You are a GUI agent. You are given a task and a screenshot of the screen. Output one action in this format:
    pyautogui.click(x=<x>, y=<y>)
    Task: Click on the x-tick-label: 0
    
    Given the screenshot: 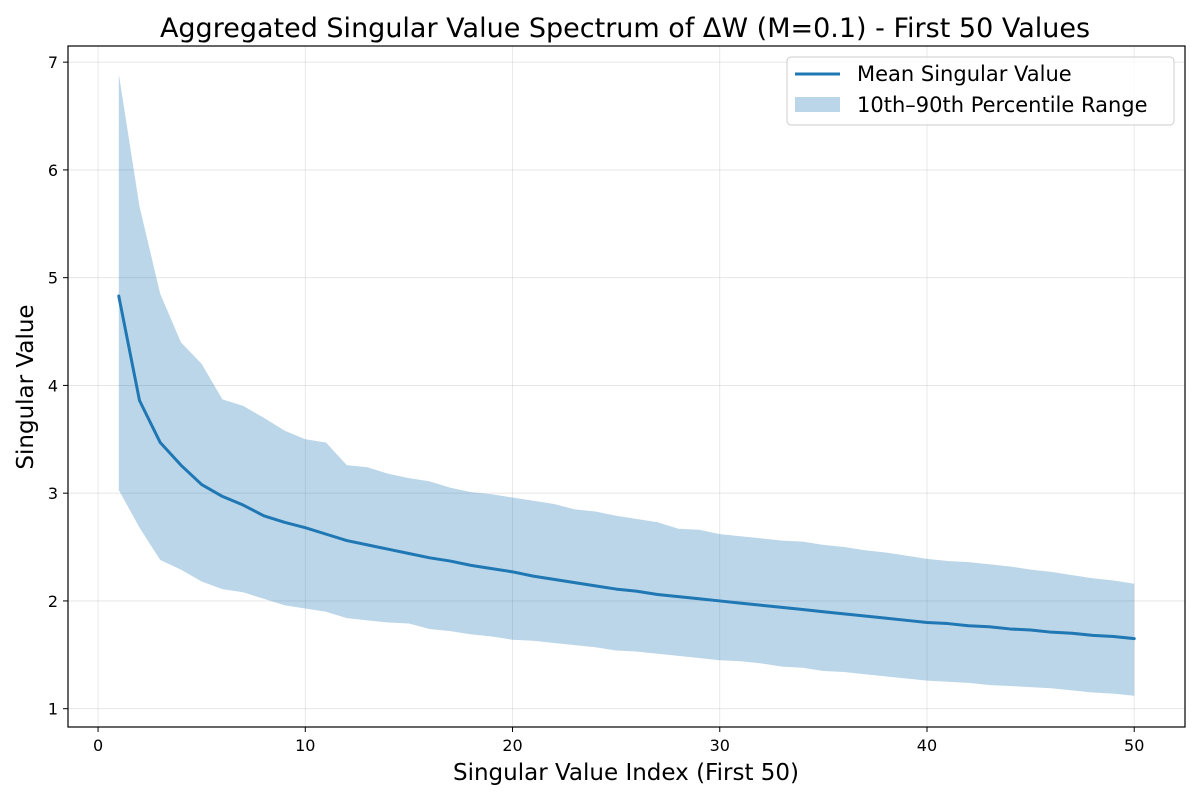 What is the action you would take?
    pyautogui.click(x=98, y=745)
    